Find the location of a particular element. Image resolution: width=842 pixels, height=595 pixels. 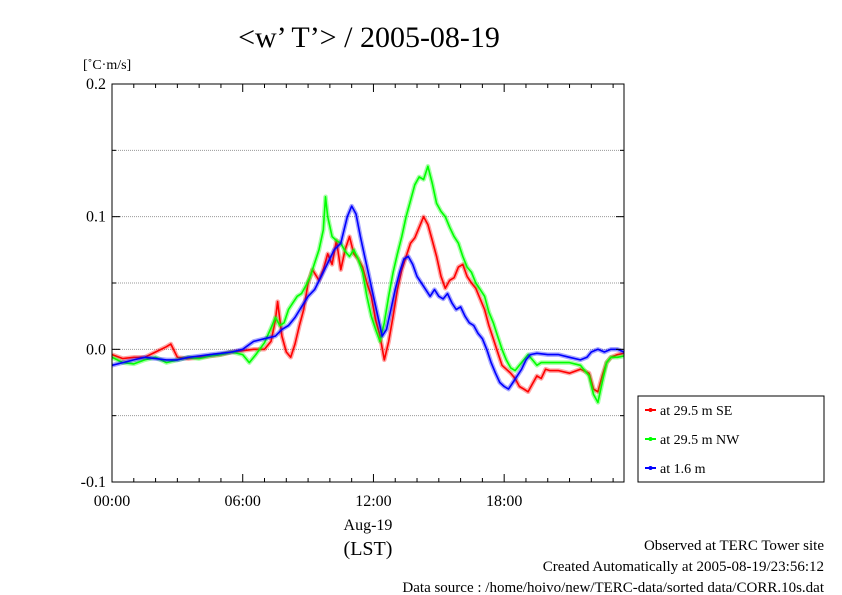

y-tick-label: -0.1 is located at coordinates (93, 482).